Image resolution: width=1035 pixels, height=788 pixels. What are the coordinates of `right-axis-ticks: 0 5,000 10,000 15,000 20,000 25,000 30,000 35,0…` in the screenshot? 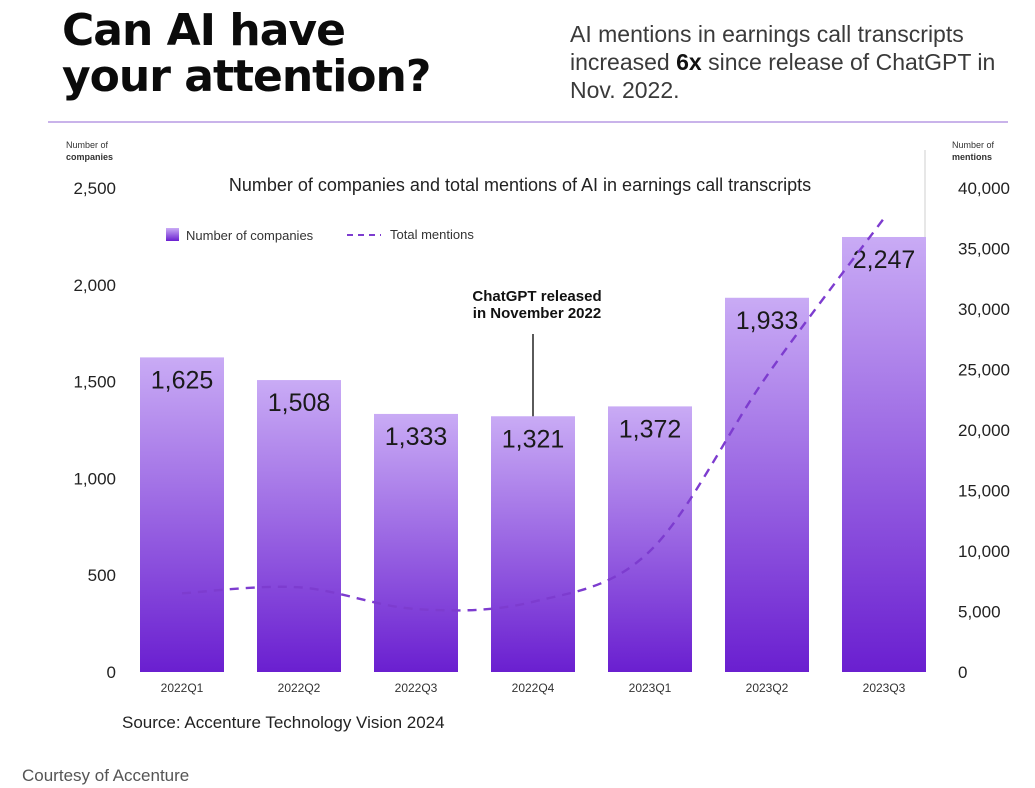 It's located at (967, 416).